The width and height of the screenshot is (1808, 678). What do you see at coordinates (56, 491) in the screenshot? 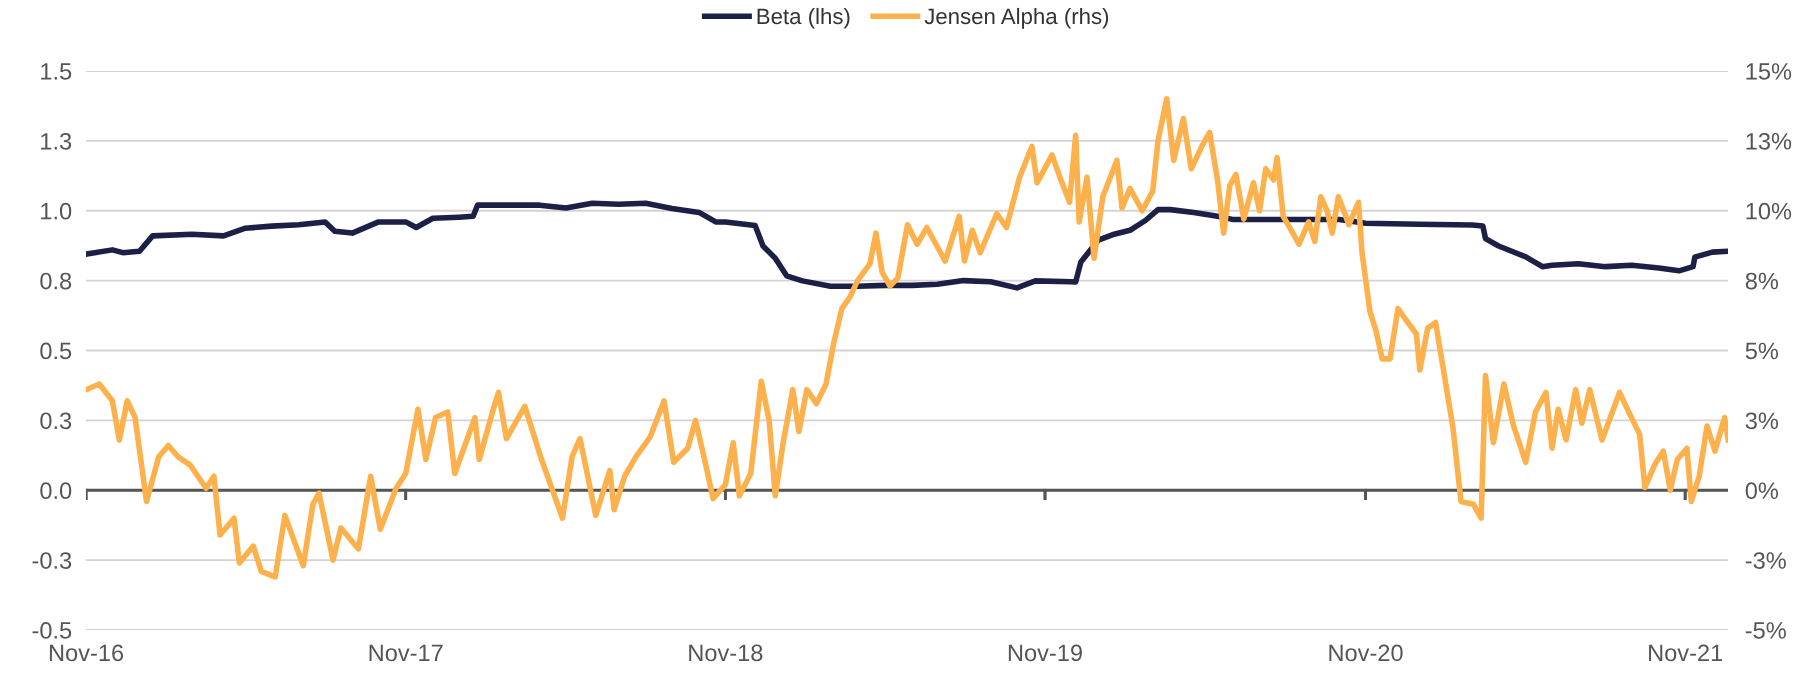
I see `y-tick-label: 0.0` at bounding box center [56, 491].